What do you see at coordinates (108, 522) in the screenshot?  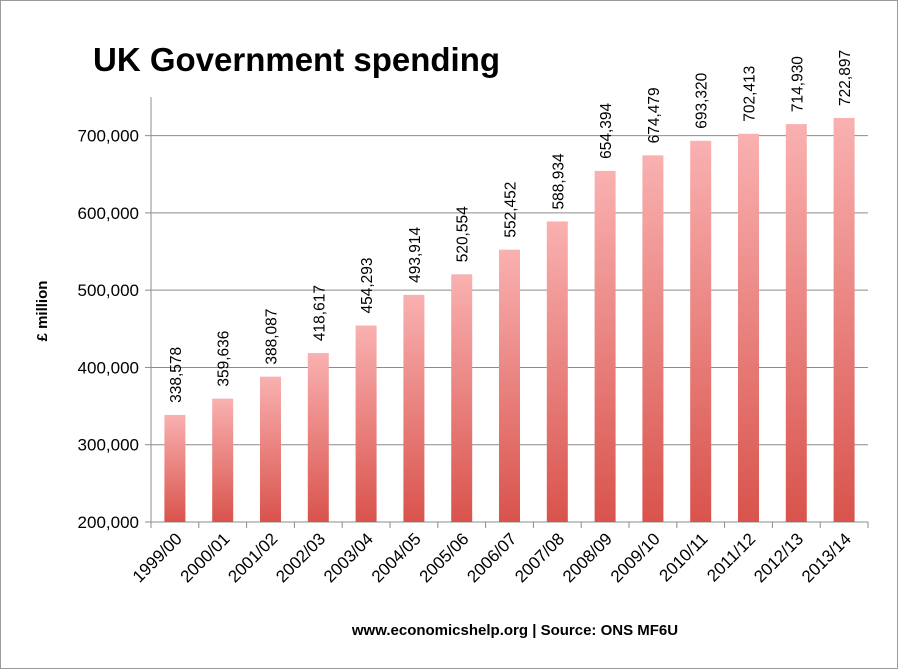 I see `y-tick-label: 200,000` at bounding box center [108, 522].